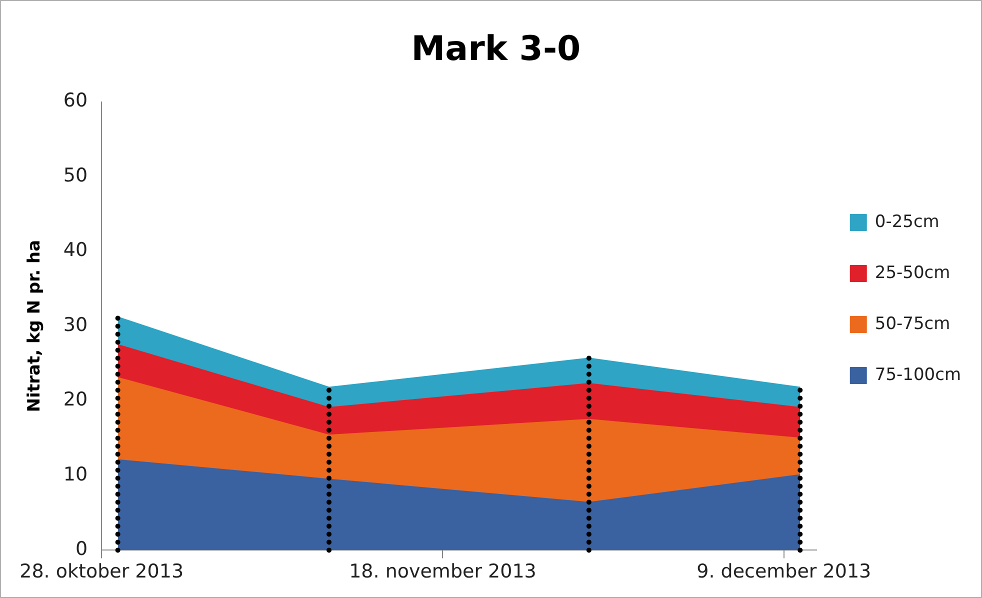 The image size is (982, 598). I want to click on x-tick-label: 9. december 2013, so click(784, 571).